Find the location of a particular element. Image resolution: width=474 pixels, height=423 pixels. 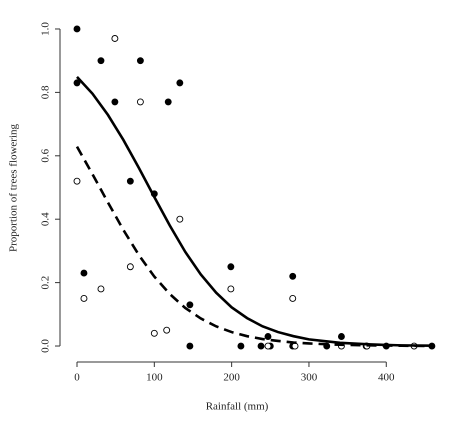

y-tick-label: 0.8 is located at coordinates (46, 92).